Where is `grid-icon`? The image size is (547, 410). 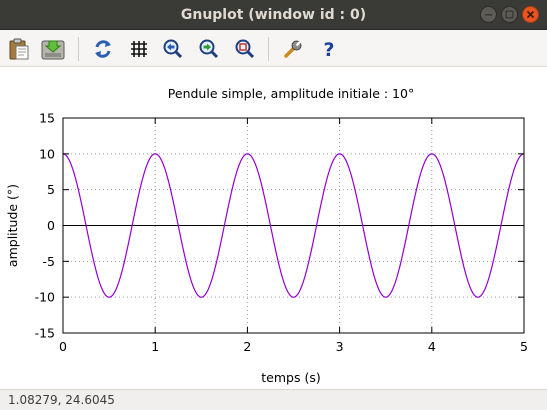 grid-icon is located at coordinates (139, 49).